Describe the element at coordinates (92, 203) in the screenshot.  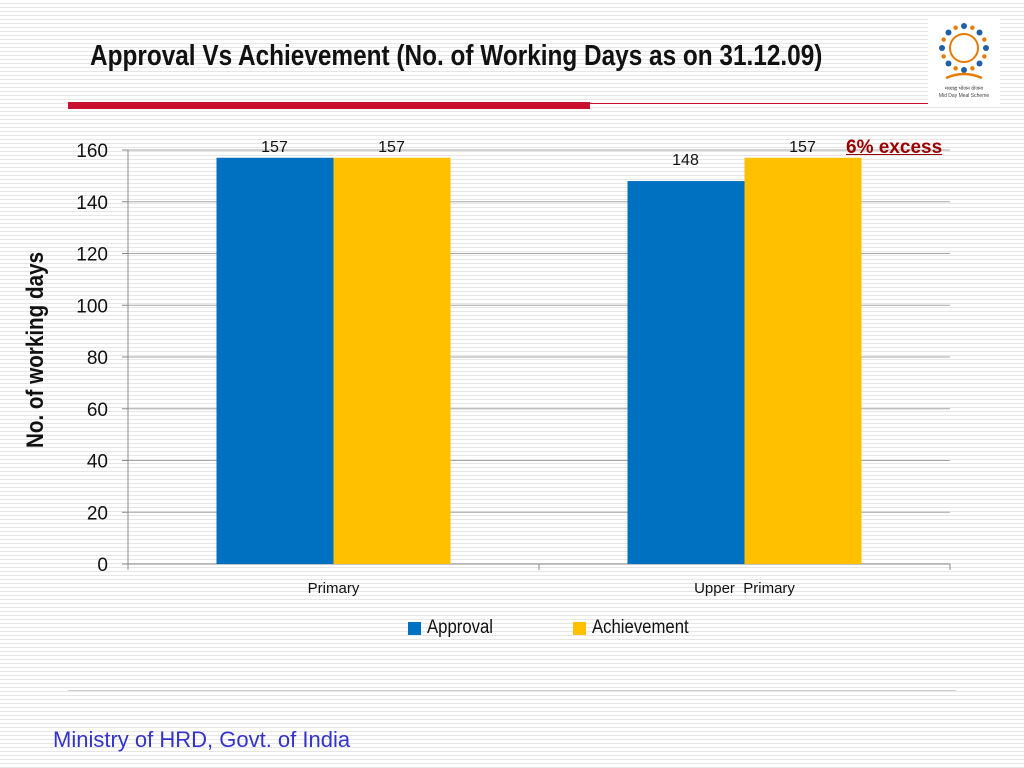
I see `y-tick-label-140: 140` at that location.